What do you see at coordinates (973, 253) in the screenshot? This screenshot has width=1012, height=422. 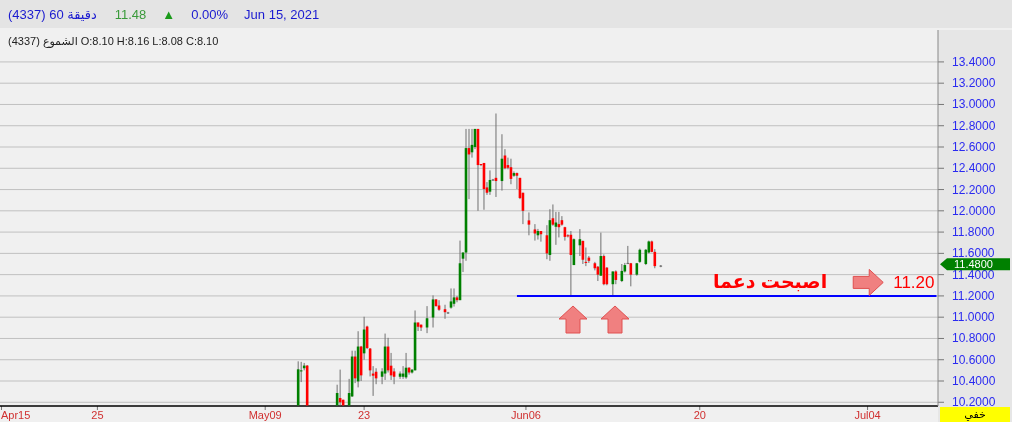 I see `y-tick-label: 11.6000` at bounding box center [973, 253].